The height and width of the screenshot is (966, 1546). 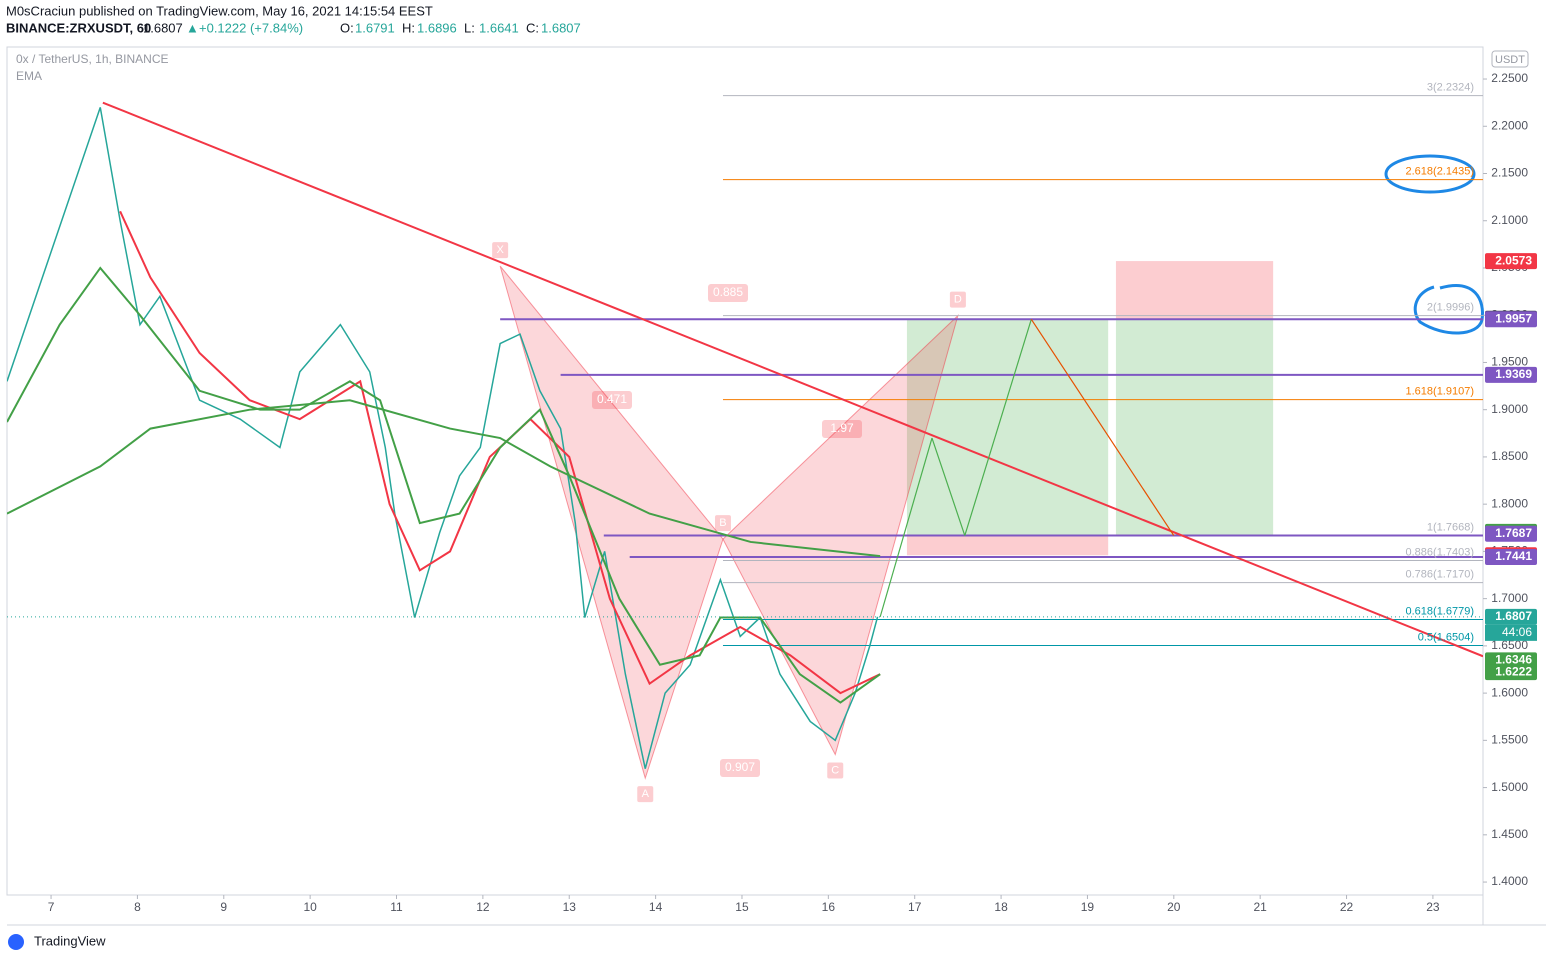 I want to click on fib-label: 2(1.9996), so click(x=1450, y=307).